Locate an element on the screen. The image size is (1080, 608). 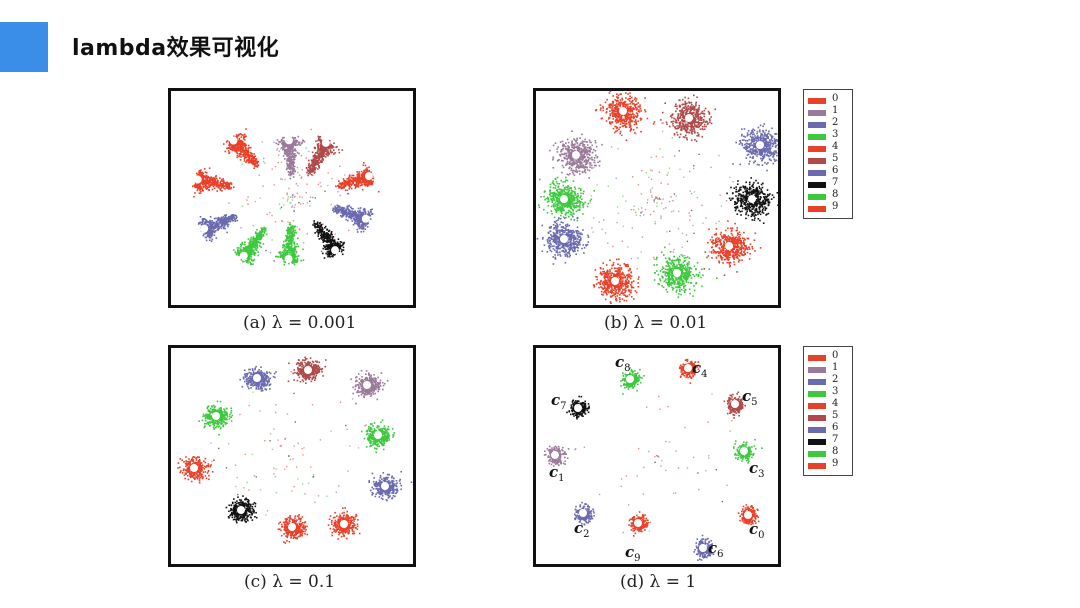
scatter-panel-b is located at coordinates (657, 198).